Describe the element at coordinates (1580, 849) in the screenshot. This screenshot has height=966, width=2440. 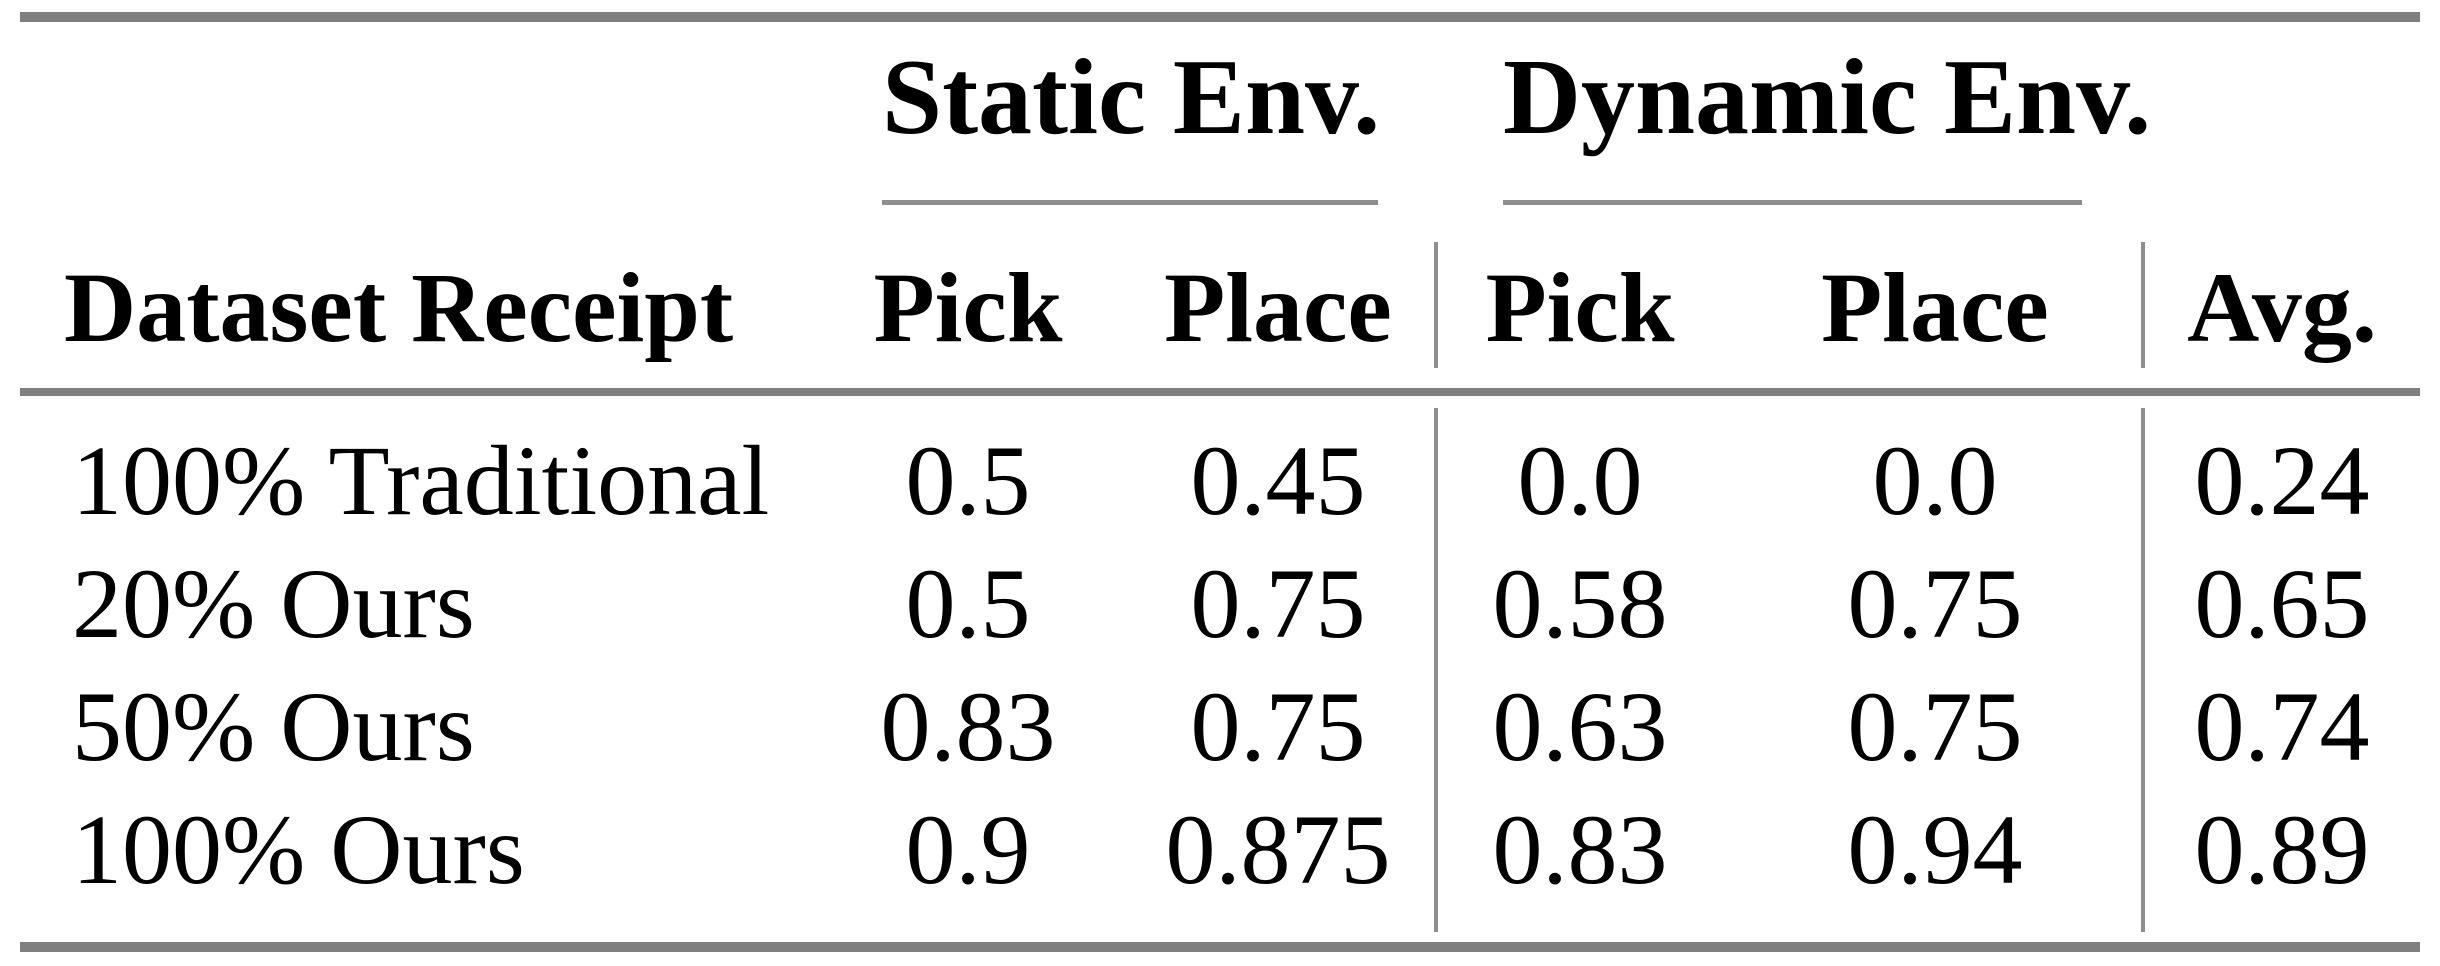
I see `cell-dynamic-pick: 0.83` at that location.